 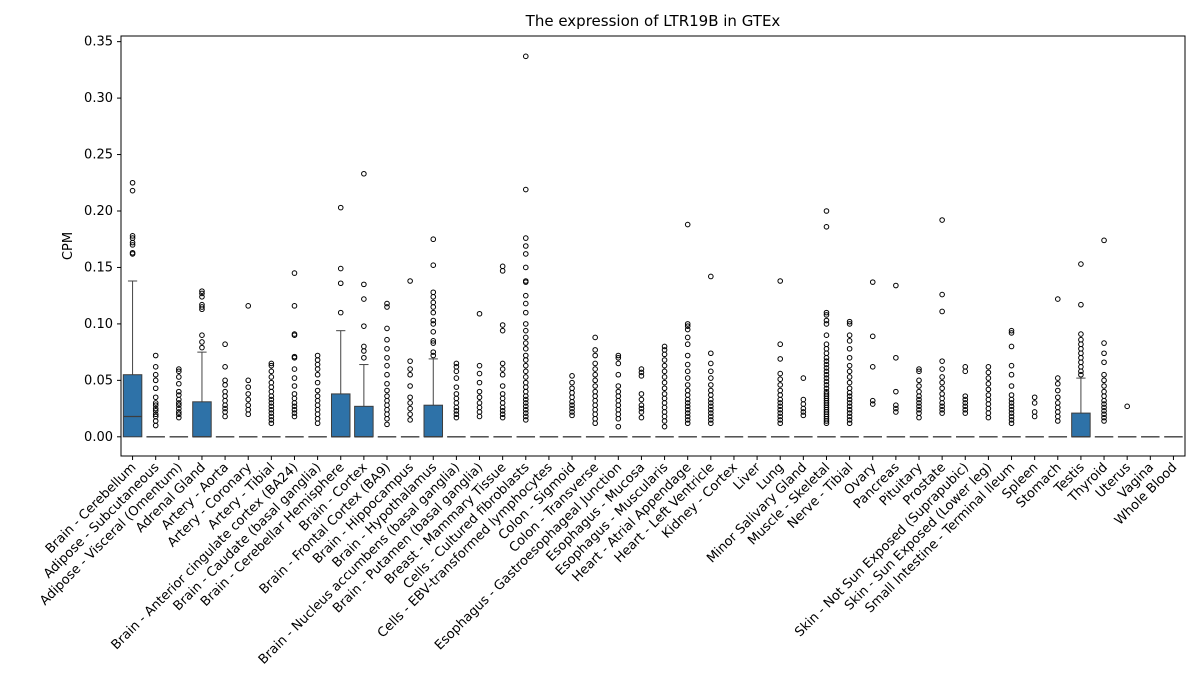 I want to click on y-axis: 0.00 0.05 0.10 0.15 0.20 0.25 0.30 0.35, so click(x=102, y=240).